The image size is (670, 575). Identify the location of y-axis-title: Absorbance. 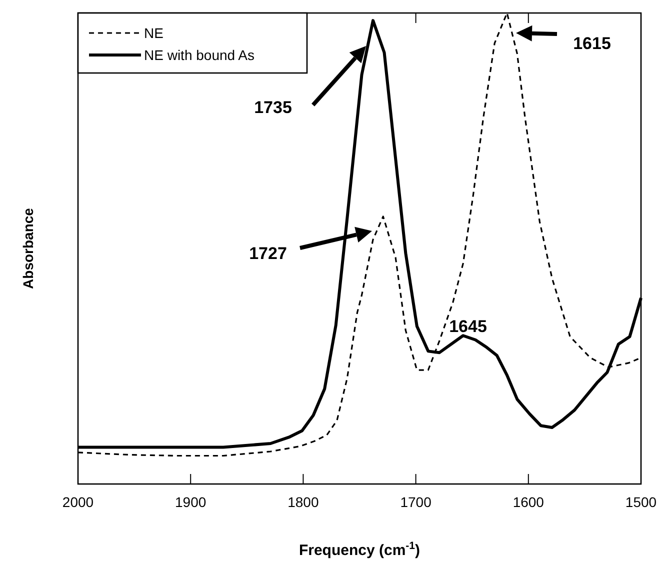
(28, 248).